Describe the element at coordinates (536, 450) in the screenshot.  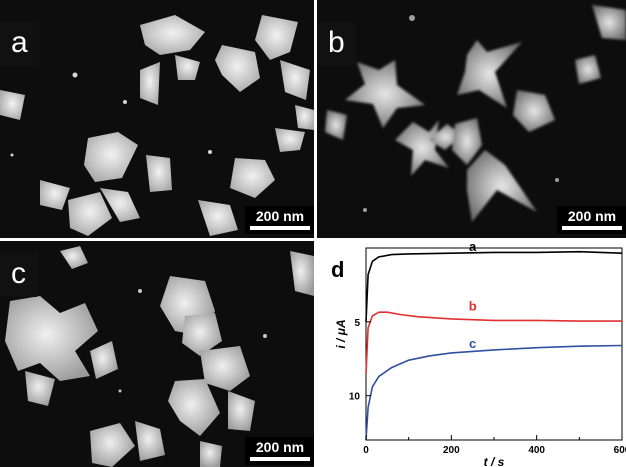
I see `x-tick-label-400: 400` at that location.